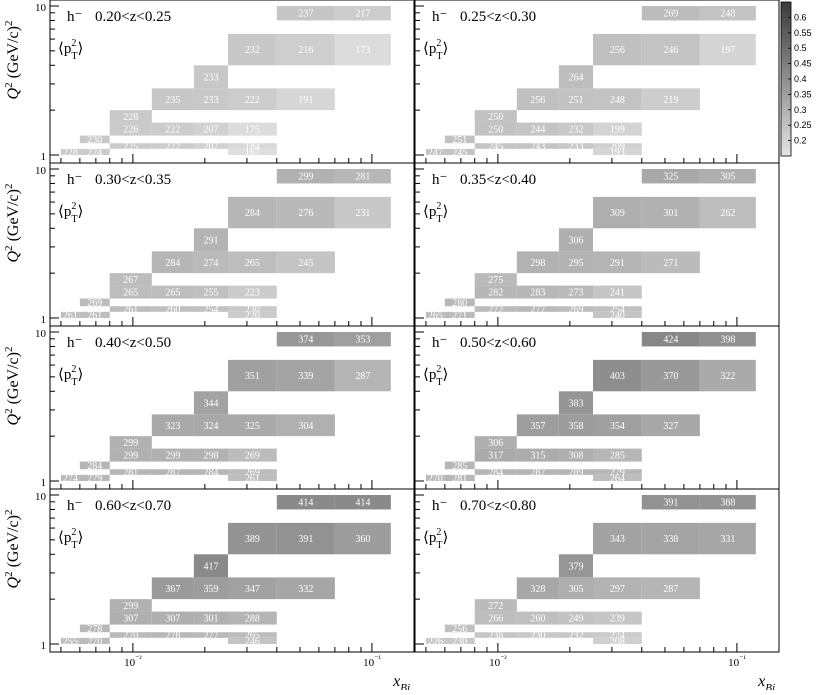 This screenshot has height=695, width=830. I want to click on cell-value-label: 307, so click(130, 619).